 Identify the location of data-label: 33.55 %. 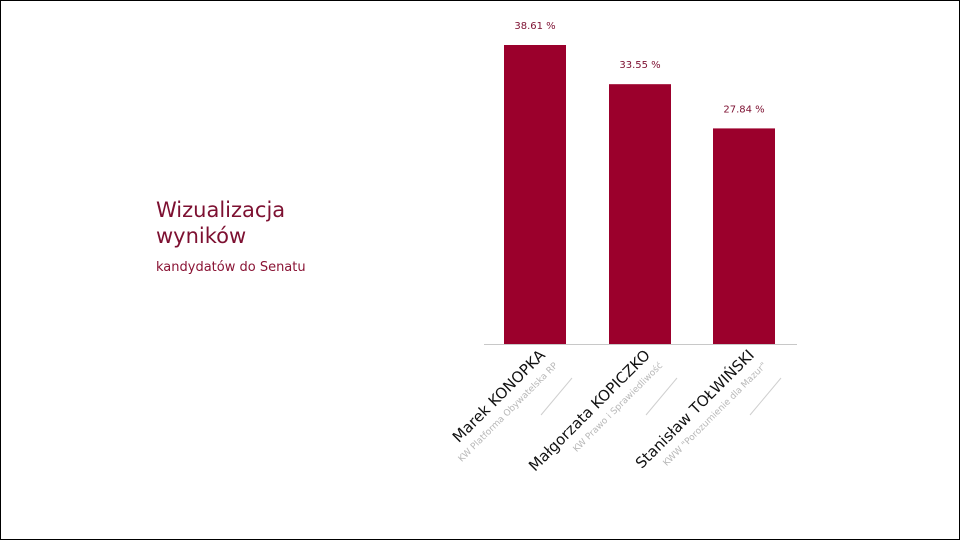
(639, 65).